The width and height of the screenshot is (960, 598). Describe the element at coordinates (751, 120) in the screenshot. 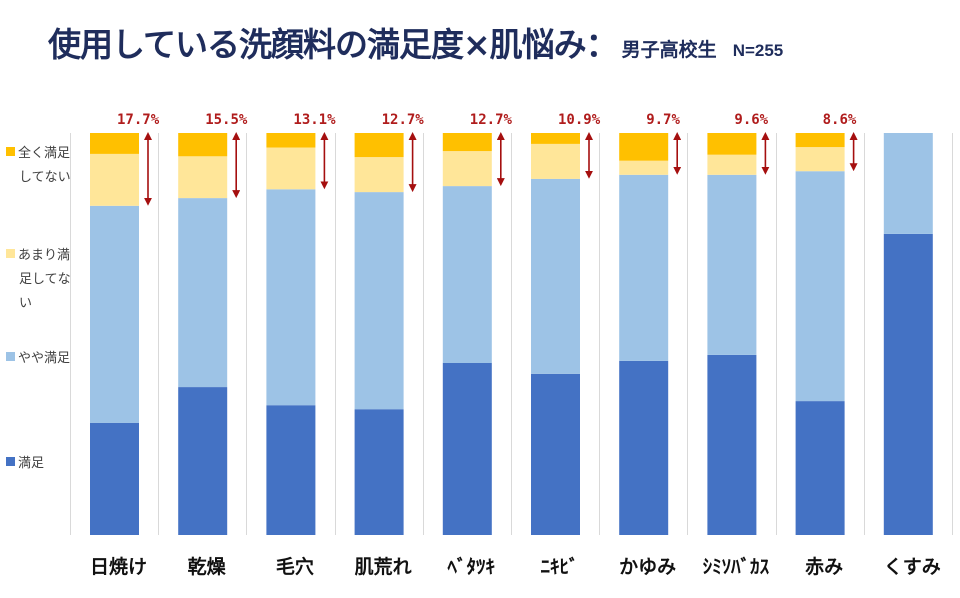

I see `dissatisfaction-percent-label: 9.6%` at that location.